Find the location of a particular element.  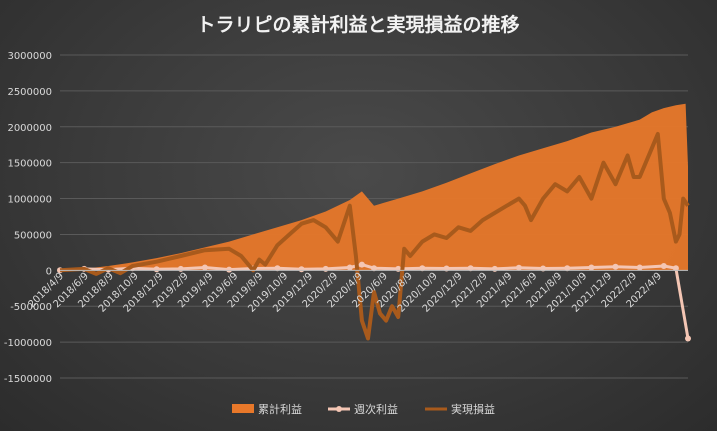

legend-marker is located at coordinates (339, 409).